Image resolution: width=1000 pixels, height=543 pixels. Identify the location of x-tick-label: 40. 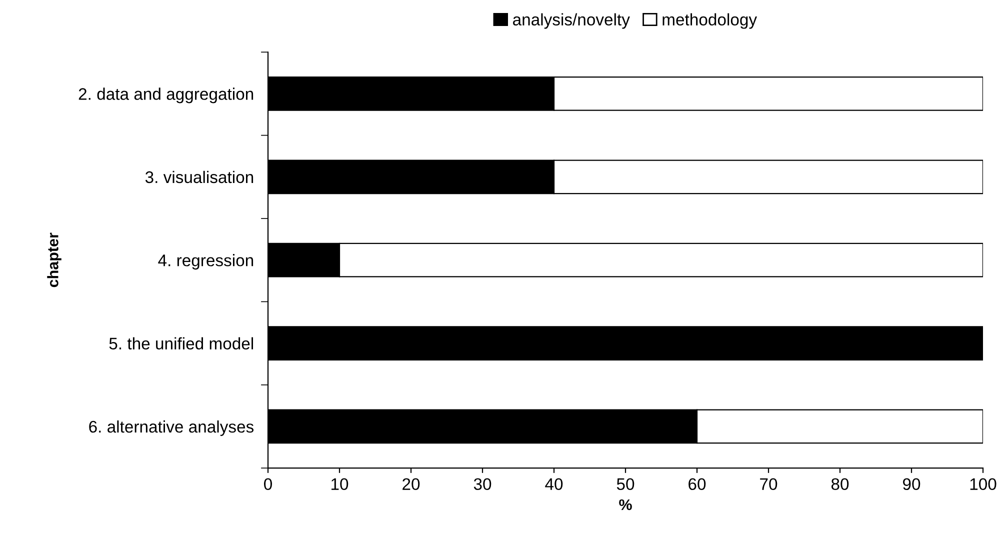
(554, 484).